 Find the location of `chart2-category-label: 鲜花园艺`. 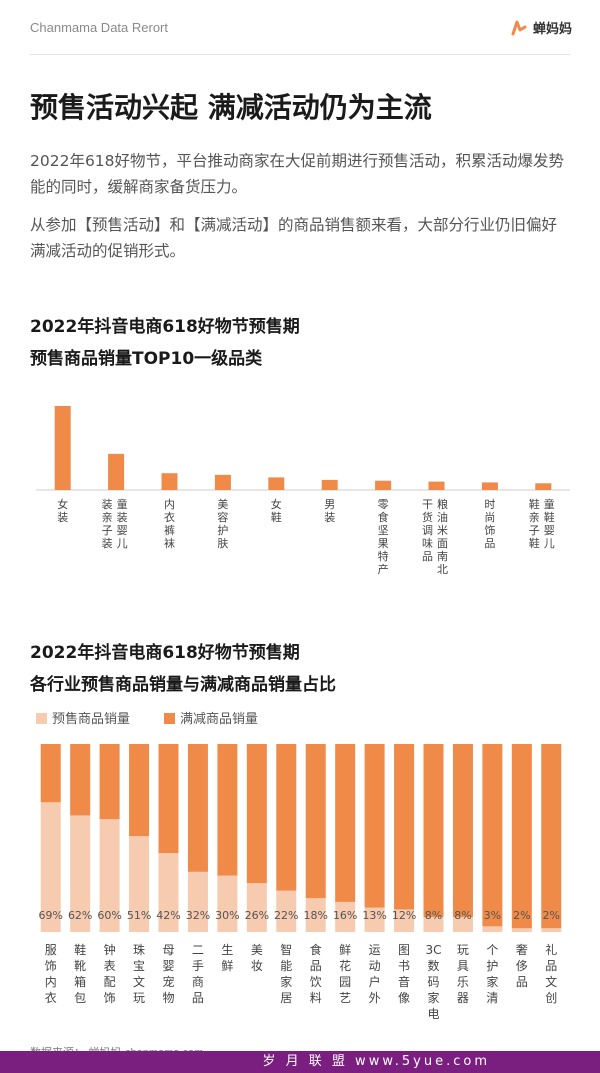

chart2-category-label: 鲜花园艺 is located at coordinates (345, 974).